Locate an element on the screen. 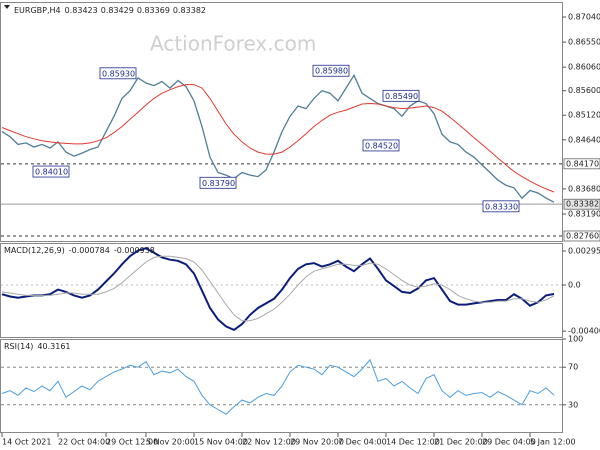 The image size is (600, 450). x-tick-label: 14 Oct 2021 is located at coordinates (26, 442).